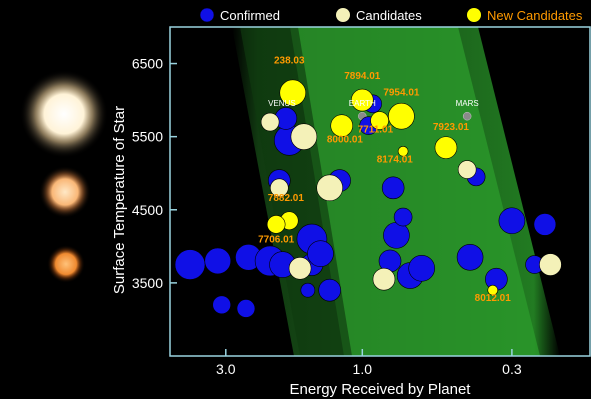 The height and width of the screenshot is (399, 591). I want to click on y-axis-label: Surface Temperature of Star, so click(119, 200).